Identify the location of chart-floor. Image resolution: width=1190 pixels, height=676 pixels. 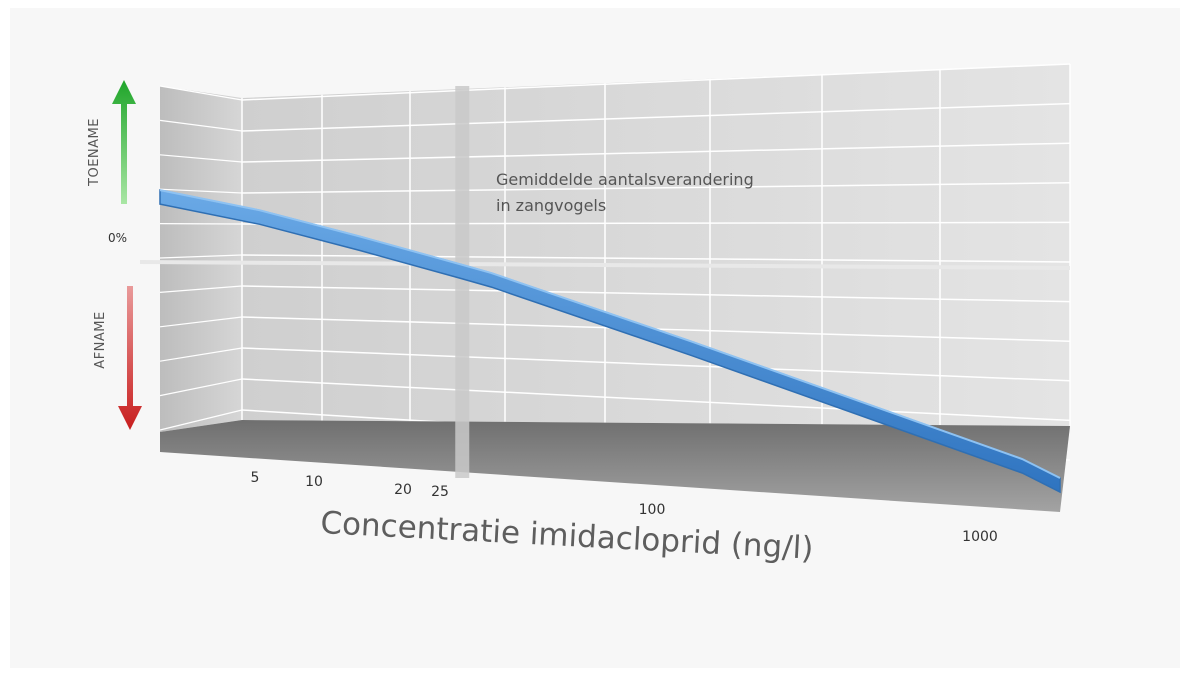
(615, 466).